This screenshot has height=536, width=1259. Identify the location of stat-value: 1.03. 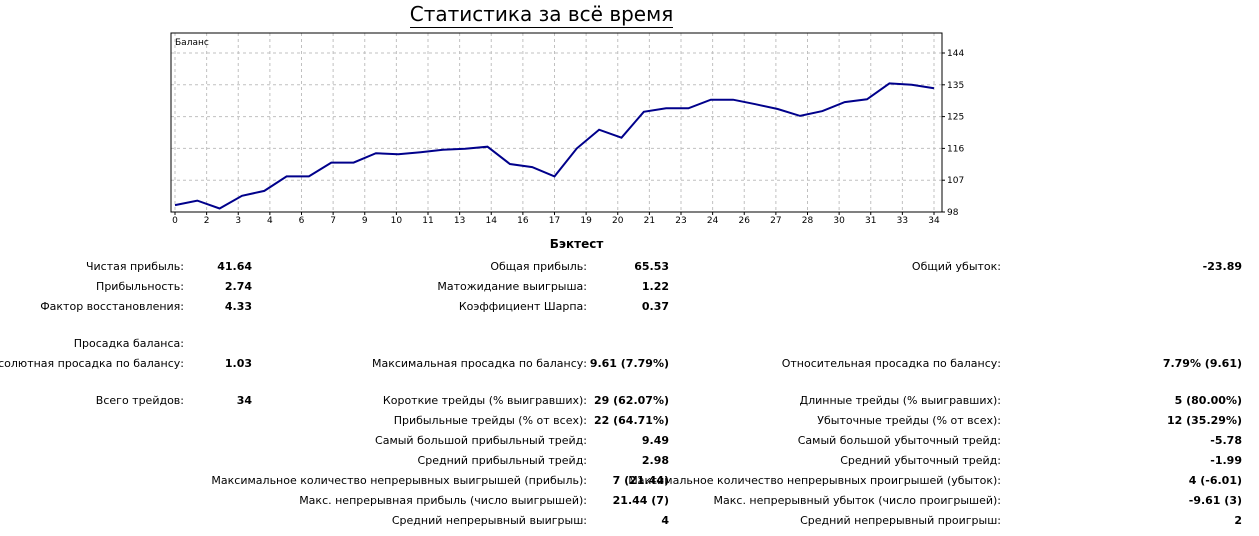
(238, 363).